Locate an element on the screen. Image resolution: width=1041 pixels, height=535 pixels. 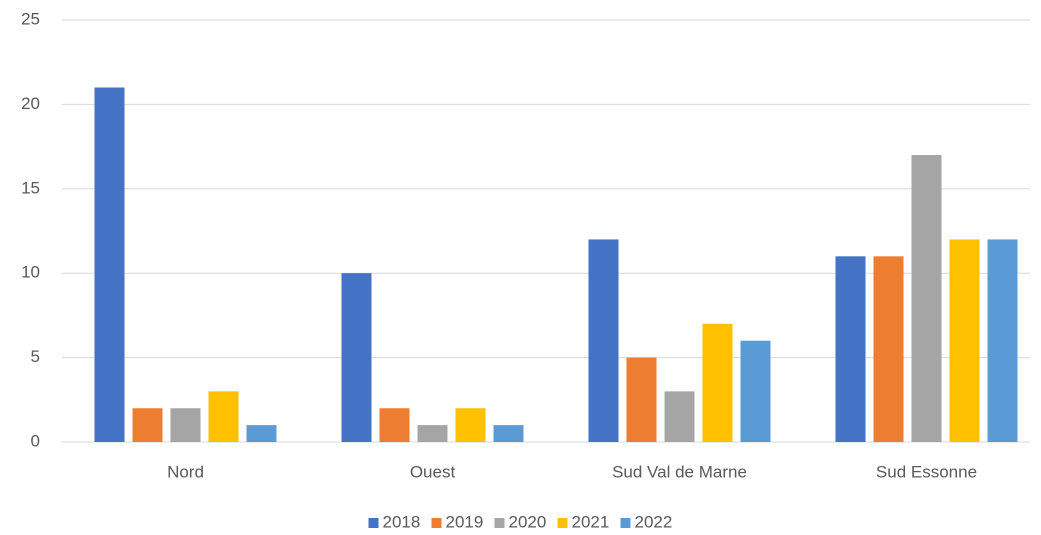
x-tick-label: Ouest is located at coordinates (433, 471).